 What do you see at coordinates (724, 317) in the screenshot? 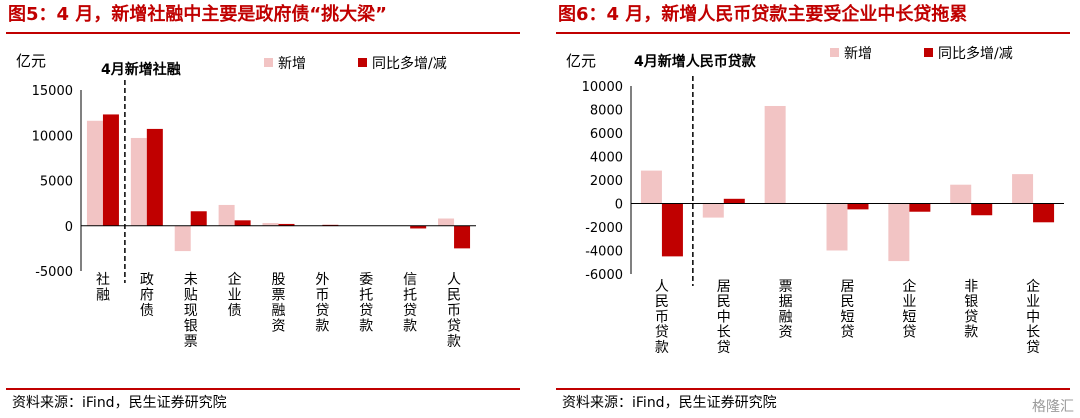
I see `right-category-label-1: 居民中长贷` at bounding box center [724, 317].